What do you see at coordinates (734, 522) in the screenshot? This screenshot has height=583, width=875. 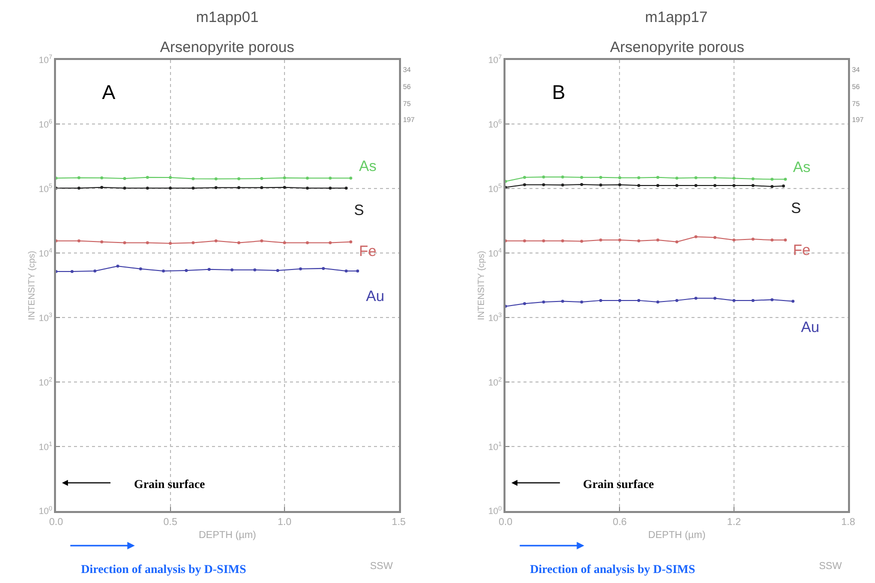 I see `x-tick-label: 1.2` at bounding box center [734, 522].